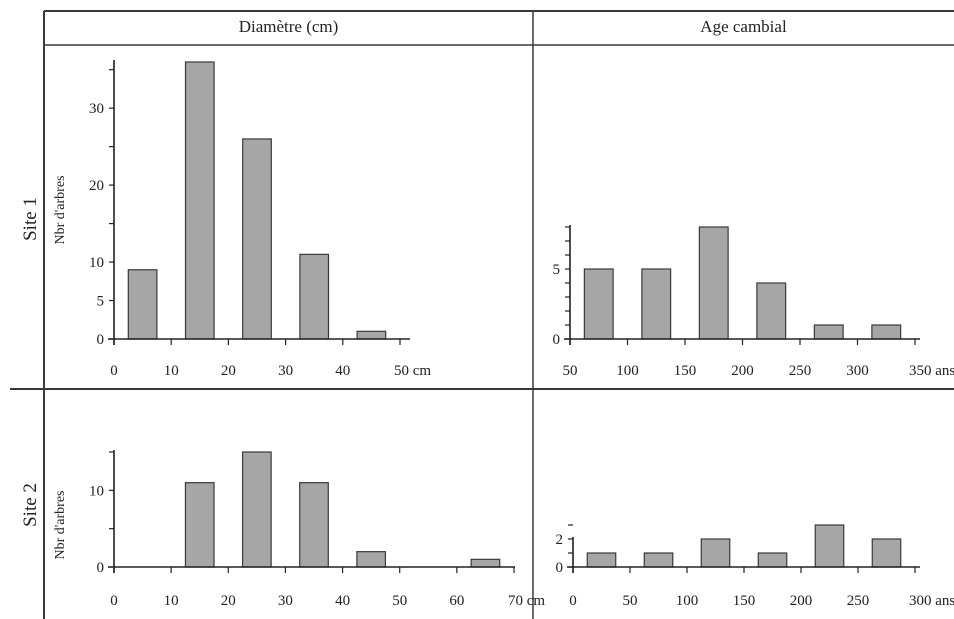 The height and width of the screenshot is (619, 954). What do you see at coordinates (560, 540) in the screenshot?
I see `y-tick-label-site2-age-2: 2` at bounding box center [560, 540].